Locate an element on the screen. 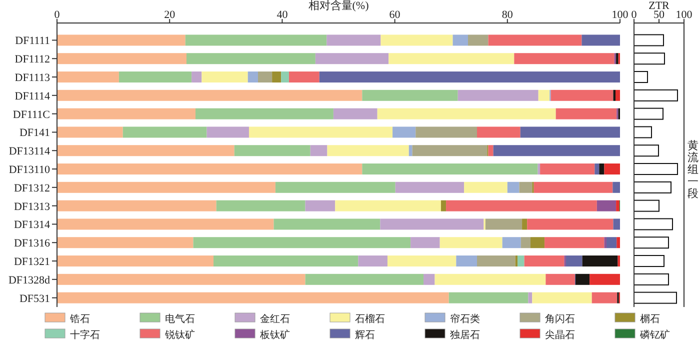 The image size is (700, 346). y-tick-label: DF1112 is located at coordinates (32, 60).